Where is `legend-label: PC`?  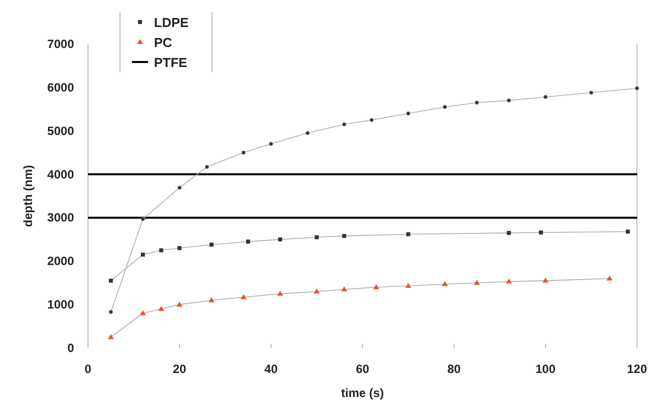
legend-label: PC is located at coordinates (163, 42).